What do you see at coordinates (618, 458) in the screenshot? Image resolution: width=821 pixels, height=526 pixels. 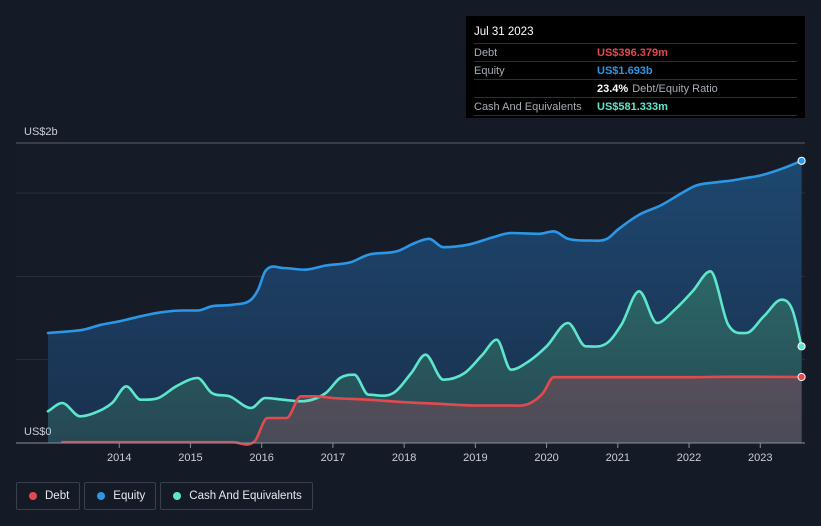 I see `x-tick-label: 2021` at bounding box center [618, 458].